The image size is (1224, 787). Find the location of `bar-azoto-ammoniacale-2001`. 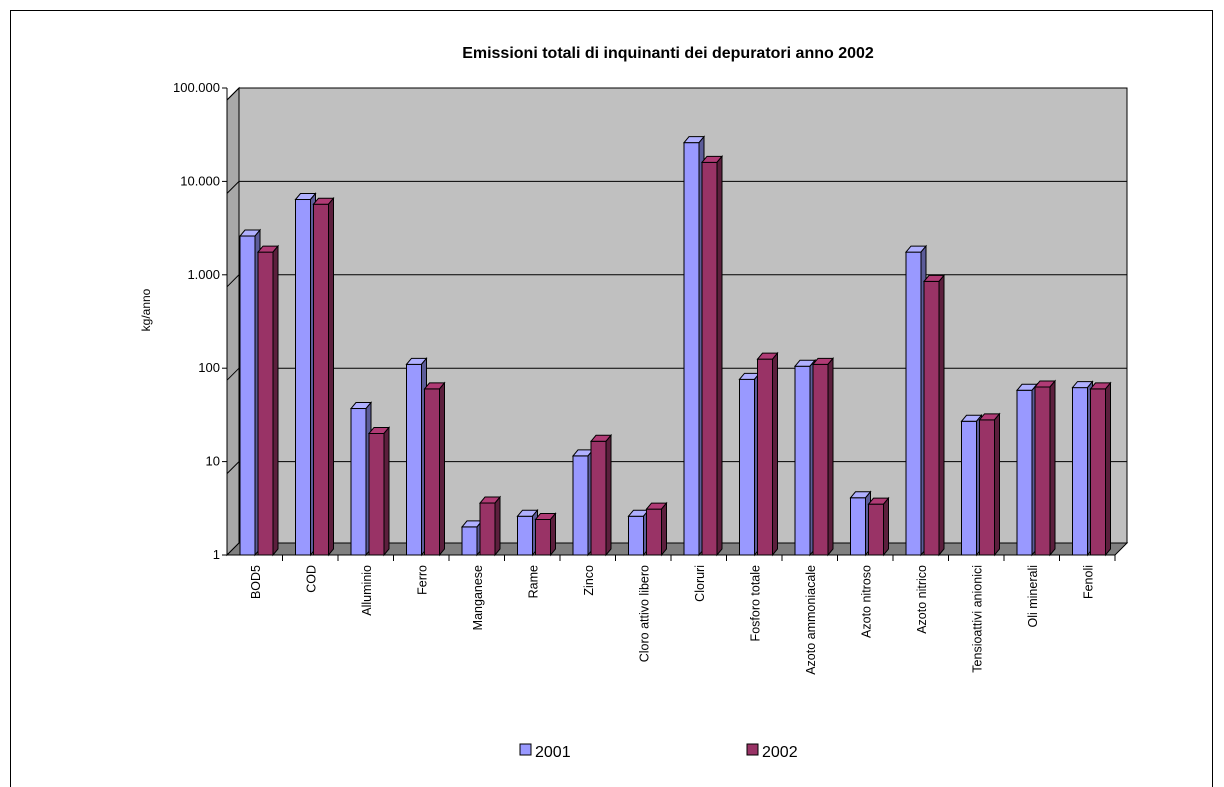

bar-azoto-ammoniacale-2001 is located at coordinates (805, 457).